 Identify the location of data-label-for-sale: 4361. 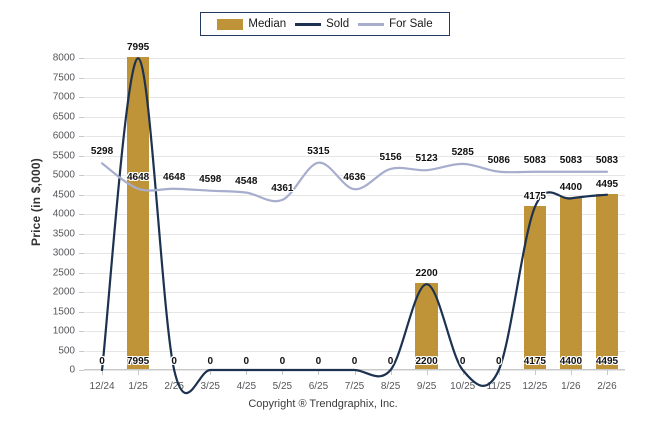
(282, 188).